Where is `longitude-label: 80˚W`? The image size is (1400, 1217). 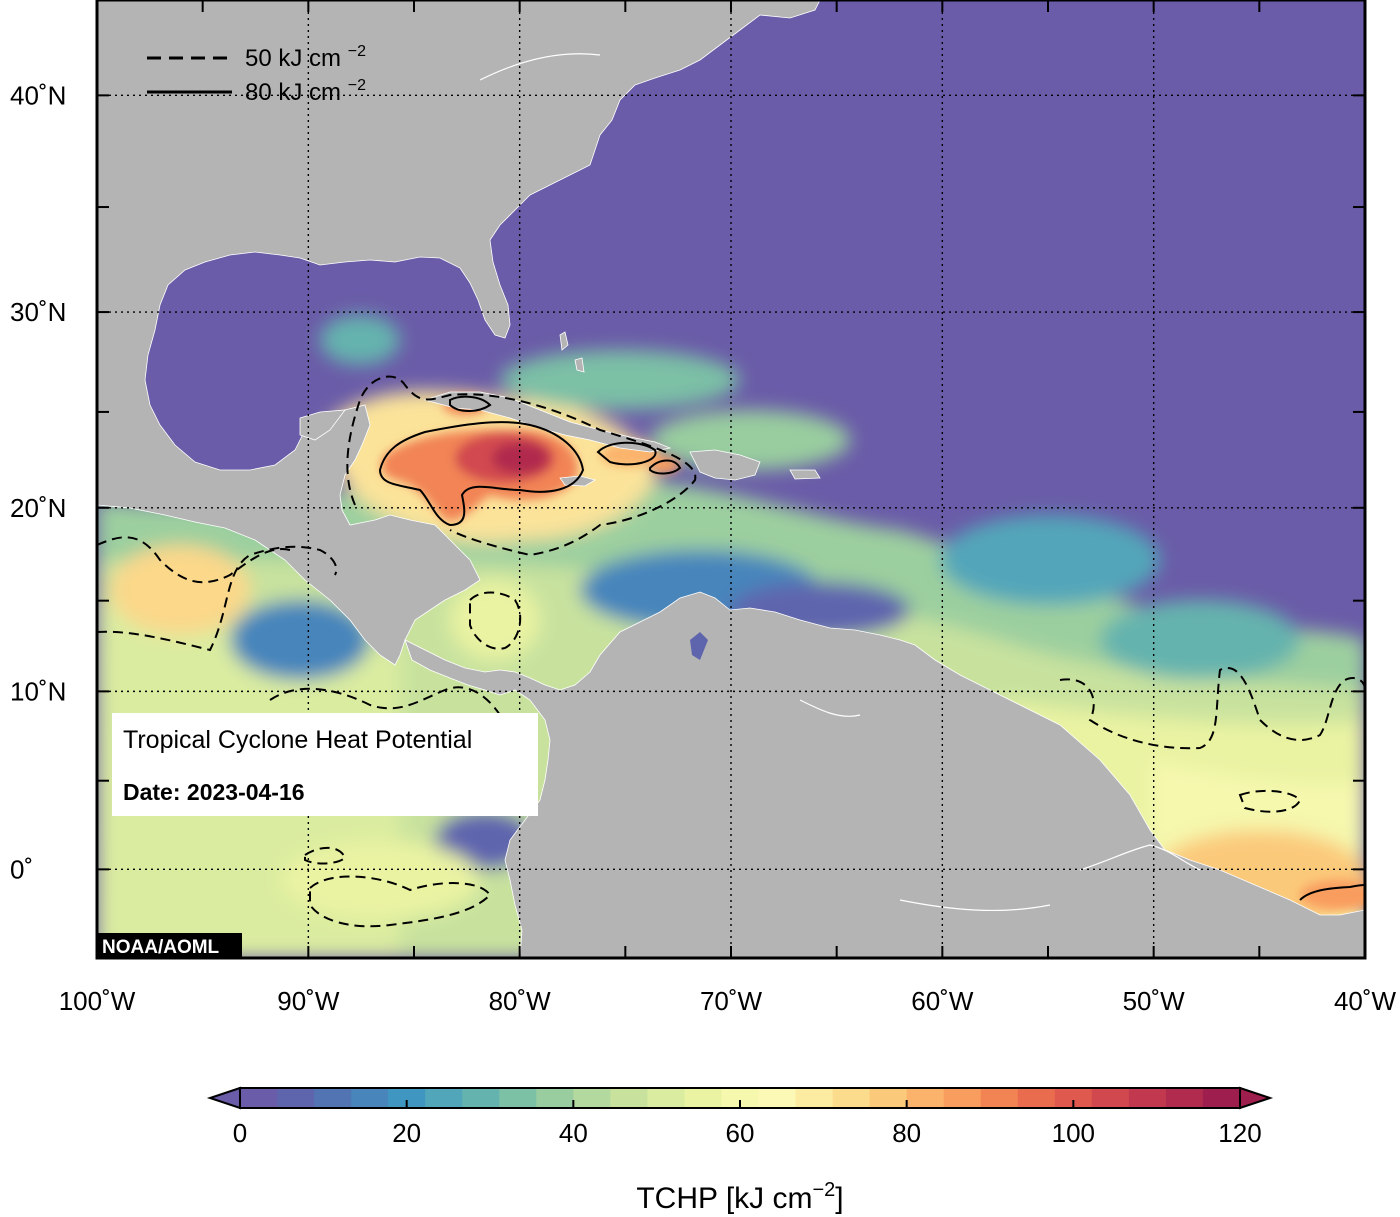
longitude-label: 80˚W is located at coordinates (520, 1001).